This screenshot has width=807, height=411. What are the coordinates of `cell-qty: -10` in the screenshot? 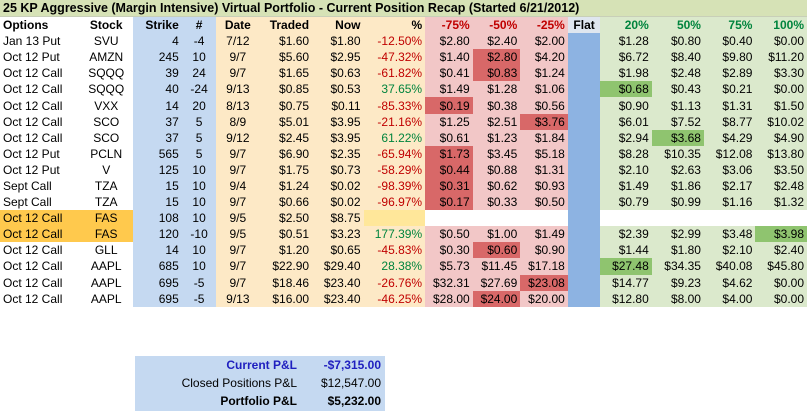 It's located at (199, 234).